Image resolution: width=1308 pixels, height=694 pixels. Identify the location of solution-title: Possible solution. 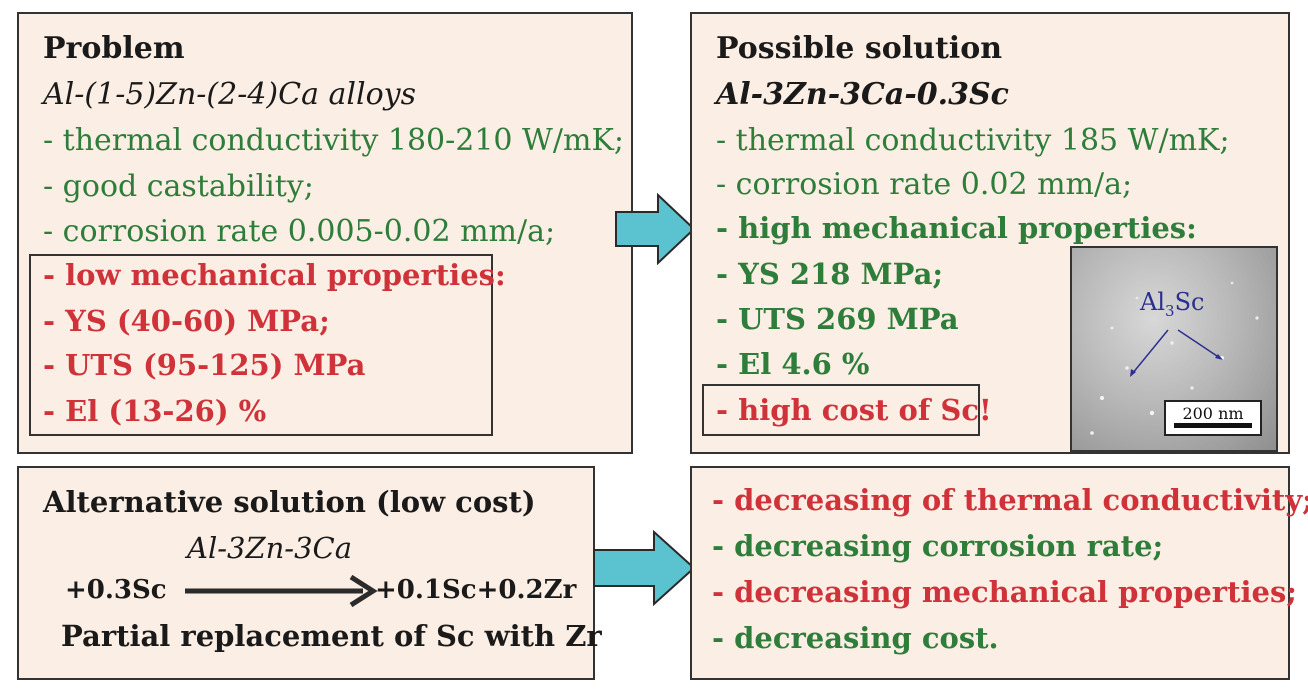
(859, 48).